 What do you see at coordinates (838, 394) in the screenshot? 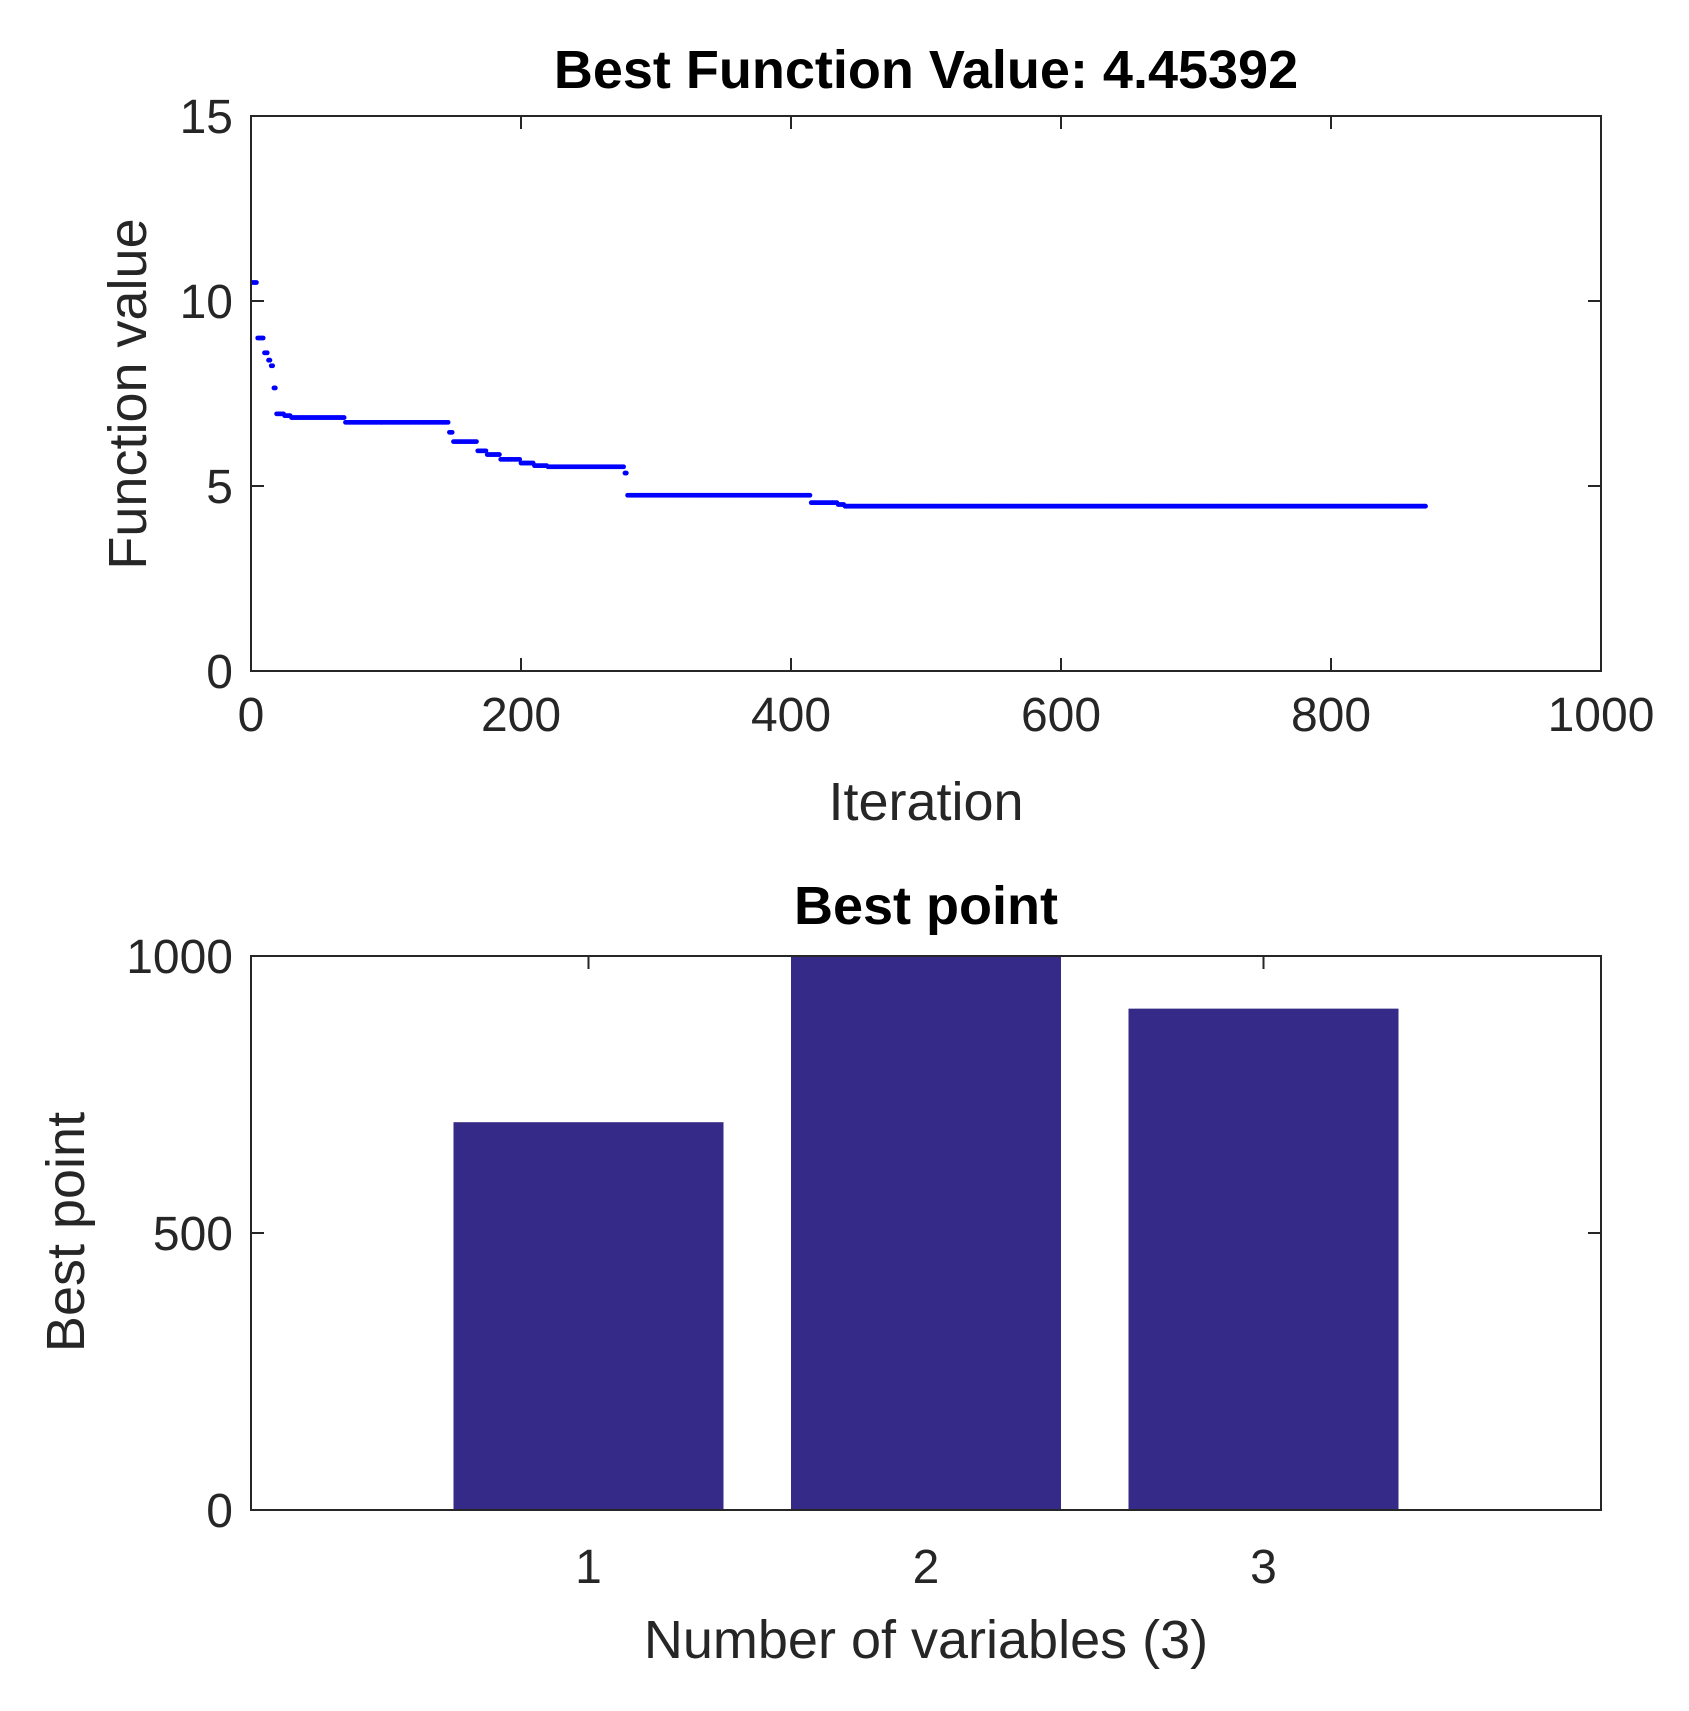
I see `data-series` at bounding box center [838, 394].